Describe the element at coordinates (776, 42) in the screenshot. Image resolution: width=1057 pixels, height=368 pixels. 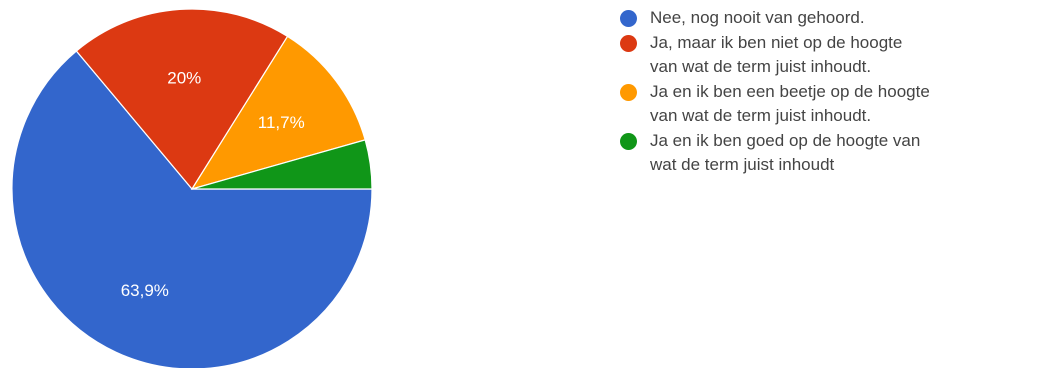
I see `legend-label-line-1: Ja, maar ik ben niet op de hoogte` at that location.